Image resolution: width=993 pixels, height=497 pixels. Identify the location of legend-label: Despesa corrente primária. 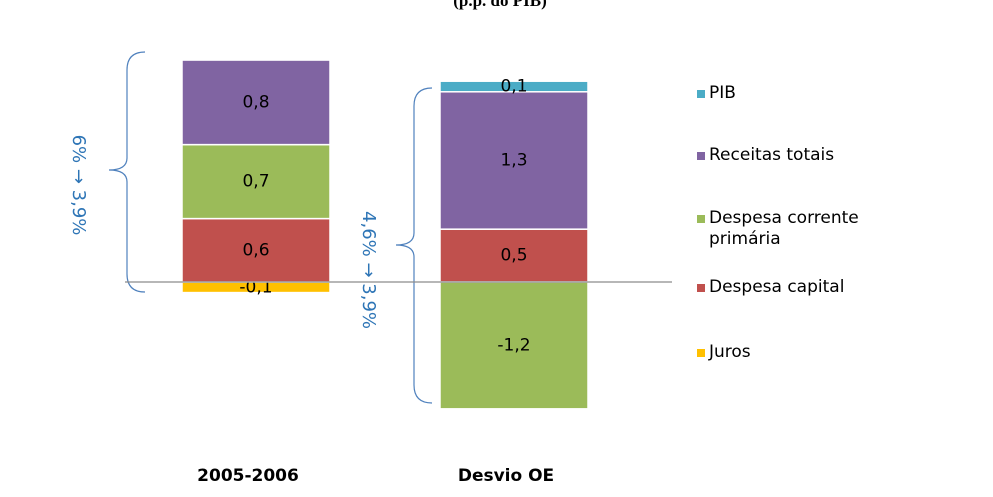
(784, 228).